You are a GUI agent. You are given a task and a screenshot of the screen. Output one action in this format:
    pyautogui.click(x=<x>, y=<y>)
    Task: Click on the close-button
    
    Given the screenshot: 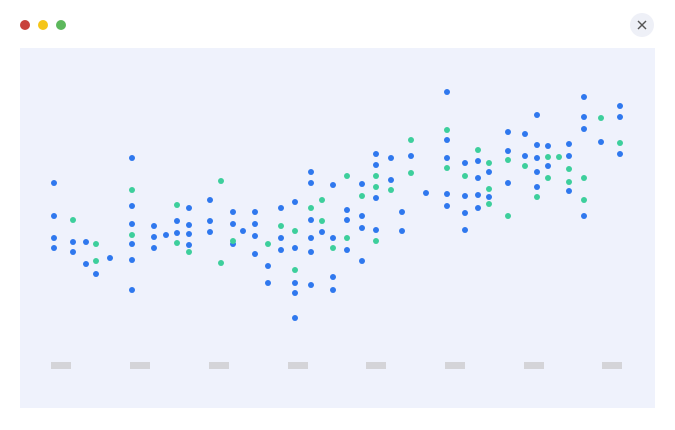 What is the action you would take?
    pyautogui.click(x=642, y=25)
    